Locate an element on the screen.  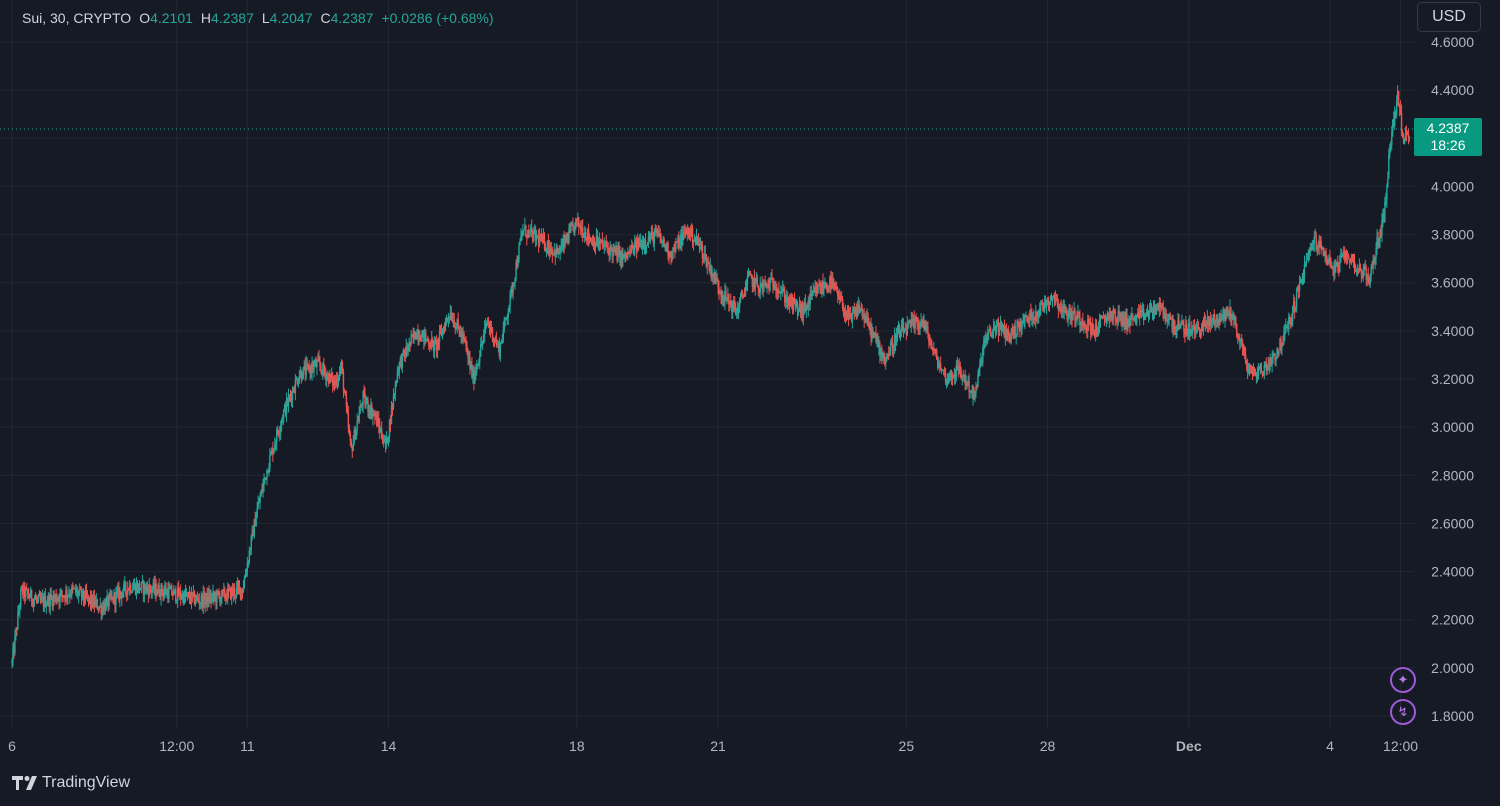
currency-button: USD is located at coordinates (1449, 17).